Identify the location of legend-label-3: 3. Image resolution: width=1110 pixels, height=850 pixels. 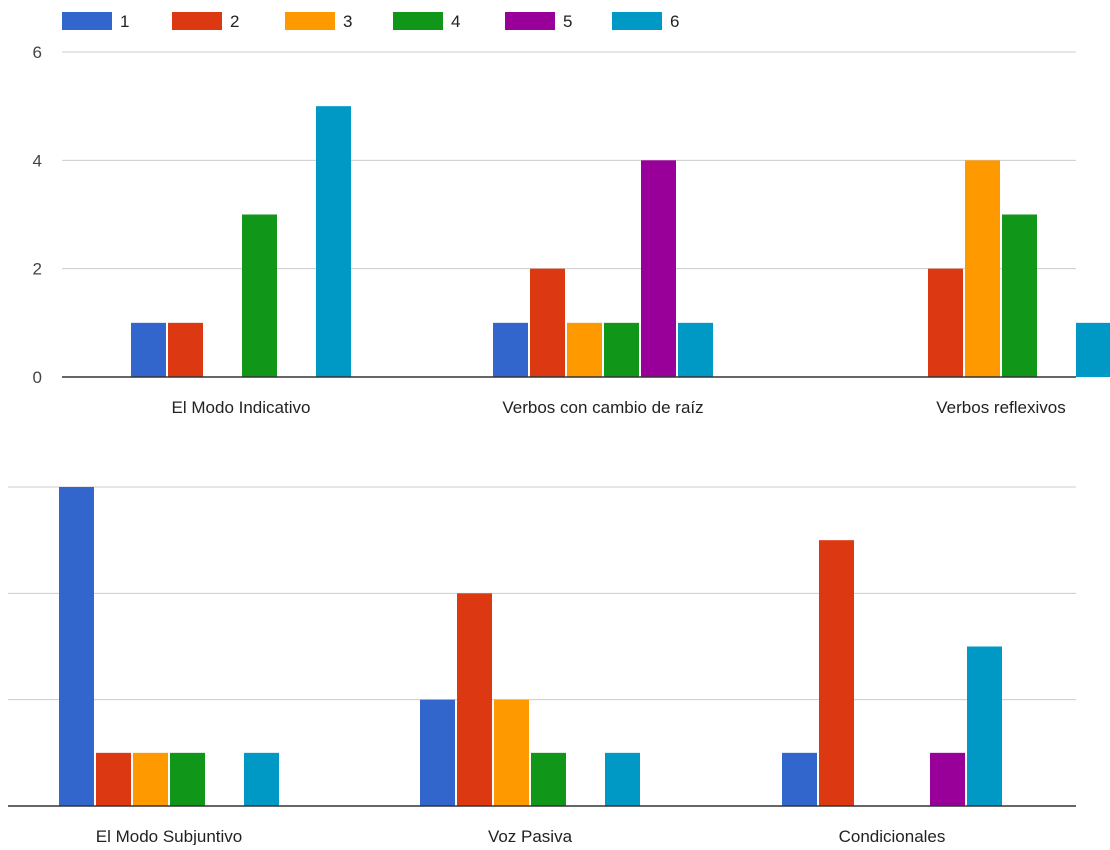
(347, 21).